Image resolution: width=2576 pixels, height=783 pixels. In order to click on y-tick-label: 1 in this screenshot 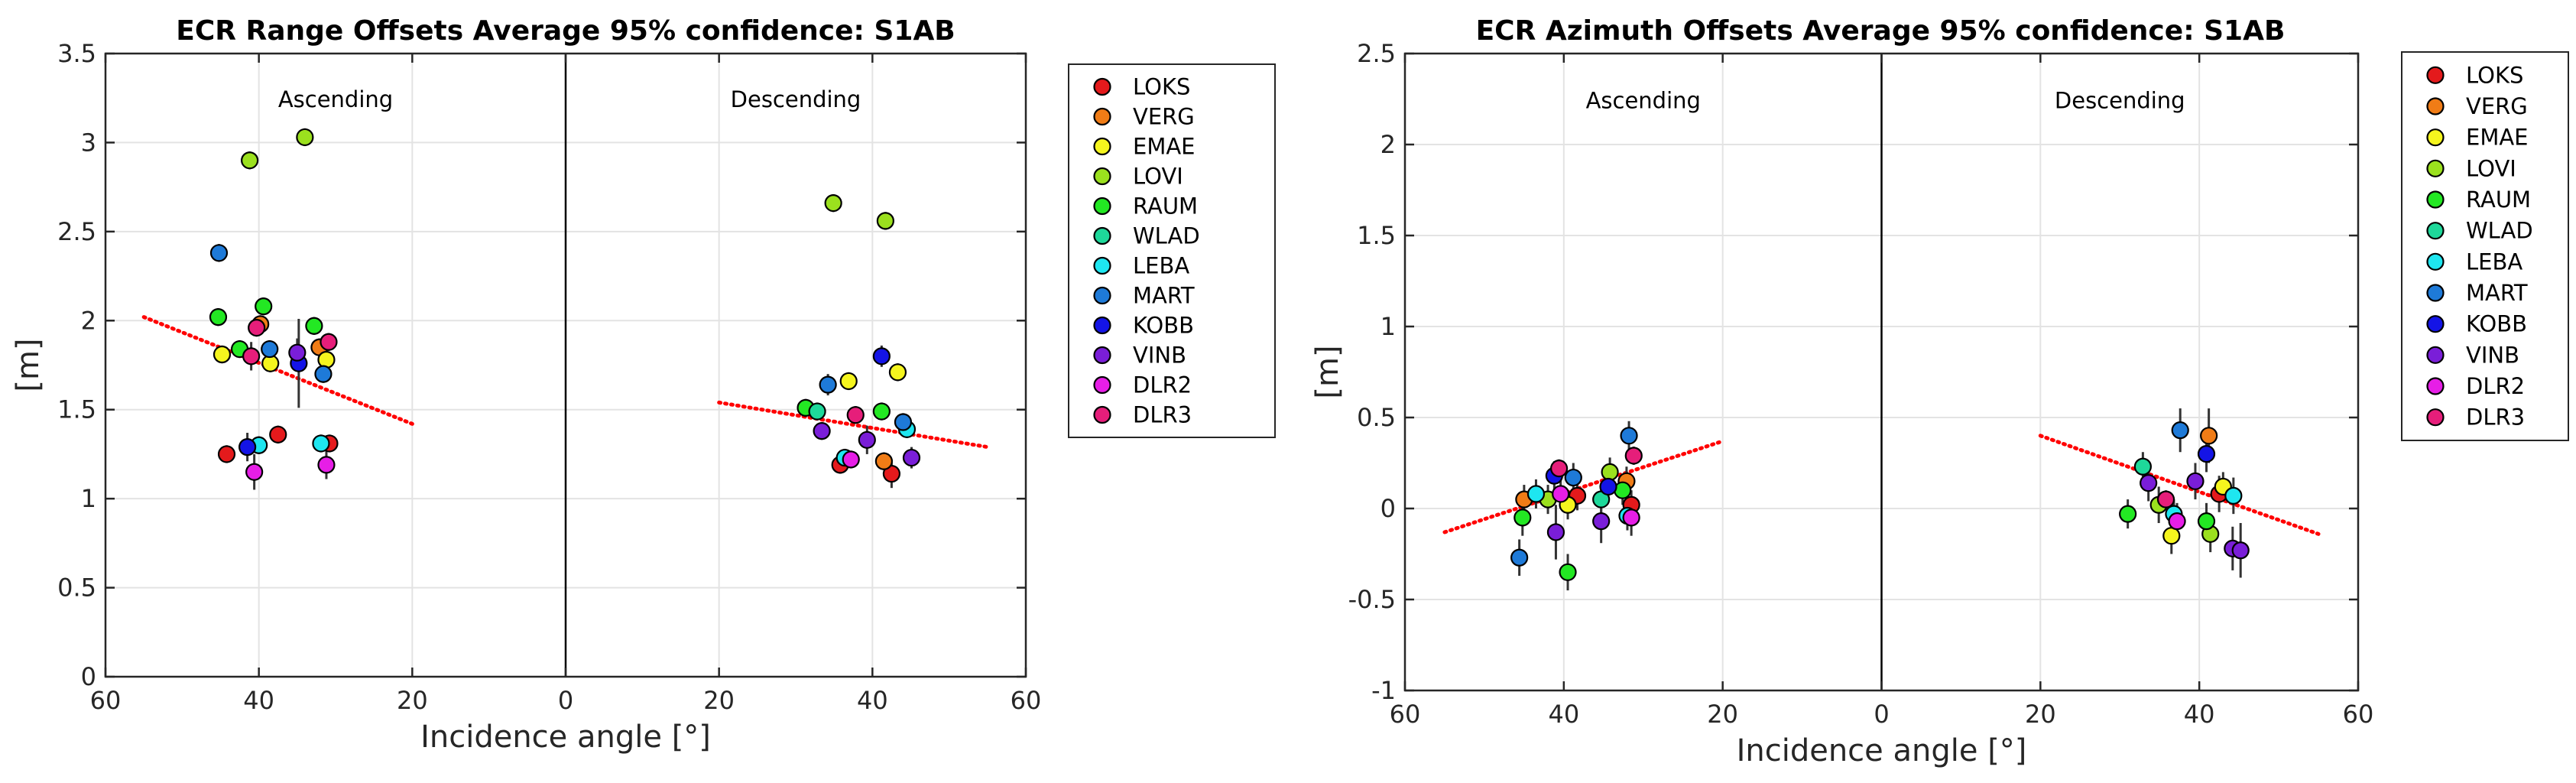, I will do `click(88, 498)`.